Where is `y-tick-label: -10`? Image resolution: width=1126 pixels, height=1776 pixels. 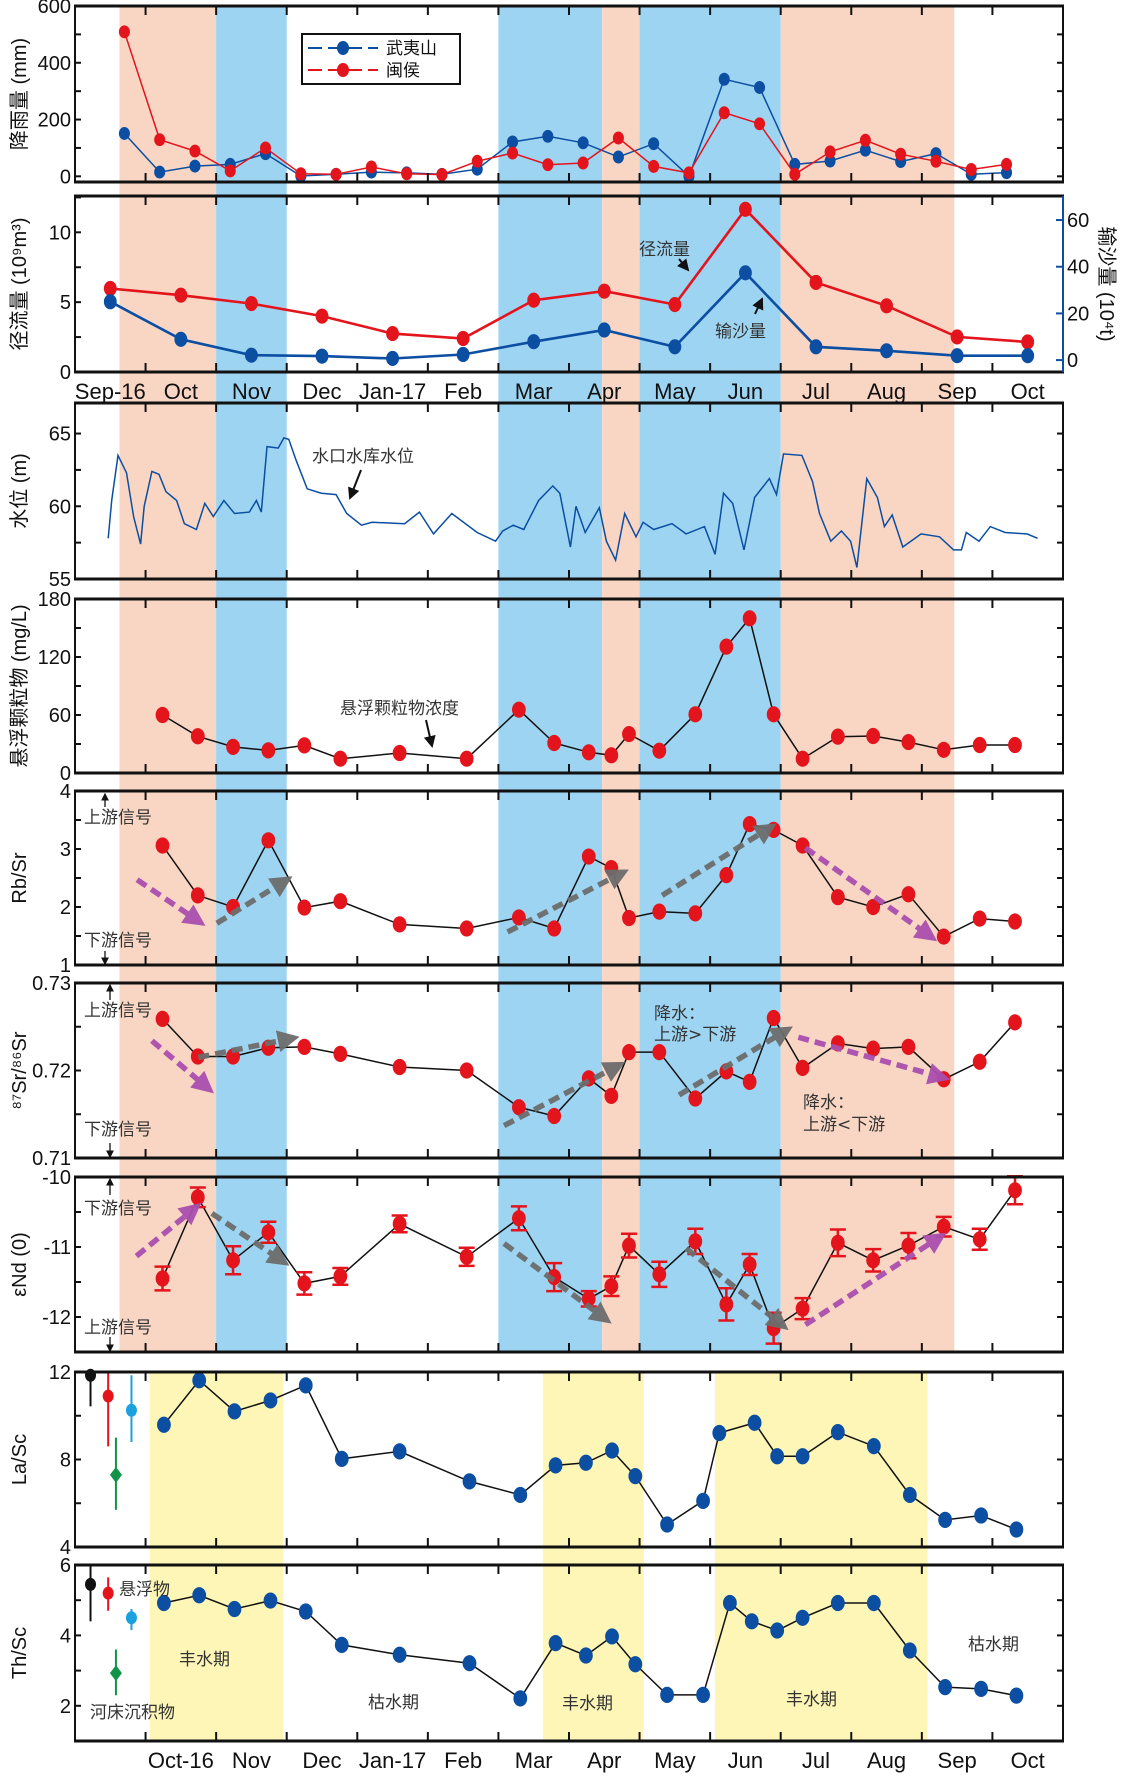 y-tick-label: -10 is located at coordinates (56, 1178).